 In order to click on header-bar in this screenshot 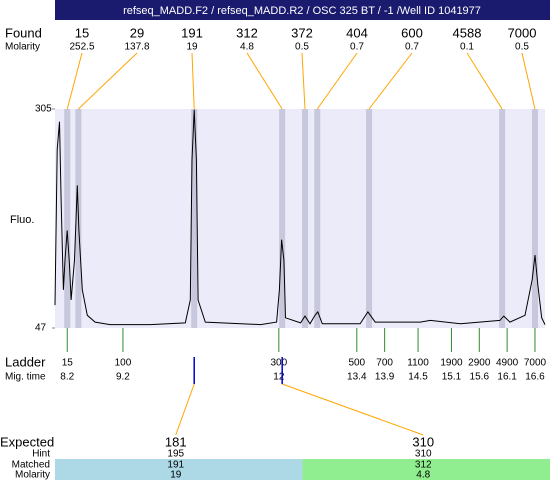, I will do `click(302, 10)`.